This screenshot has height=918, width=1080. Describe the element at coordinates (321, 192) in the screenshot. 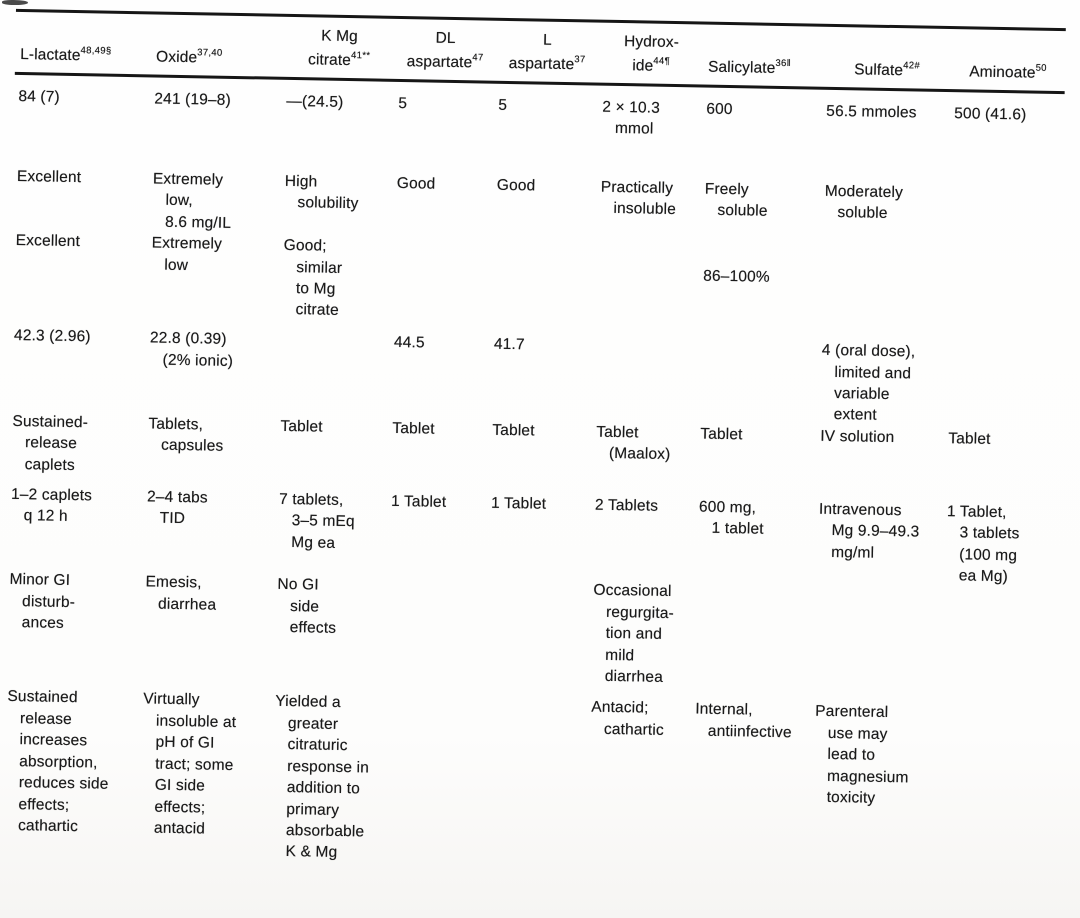

I see `table-cell: High solubility` at that location.